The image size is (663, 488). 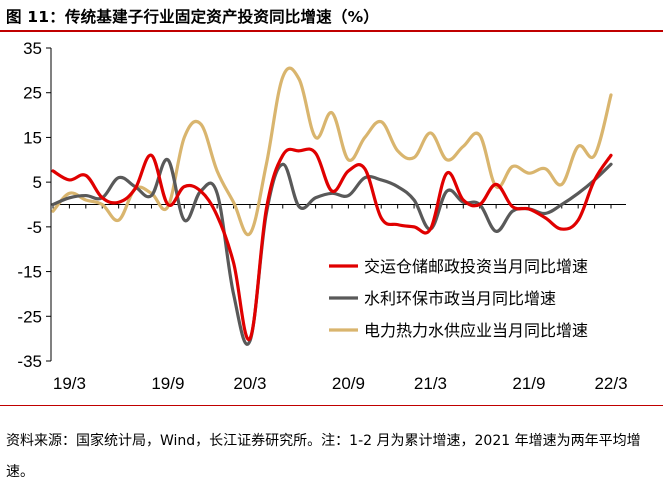 What do you see at coordinates (192, 17) in the screenshot?
I see `chart-title: 图 11：传统基建子行业固定资产投资同比增速（%）` at bounding box center [192, 17].